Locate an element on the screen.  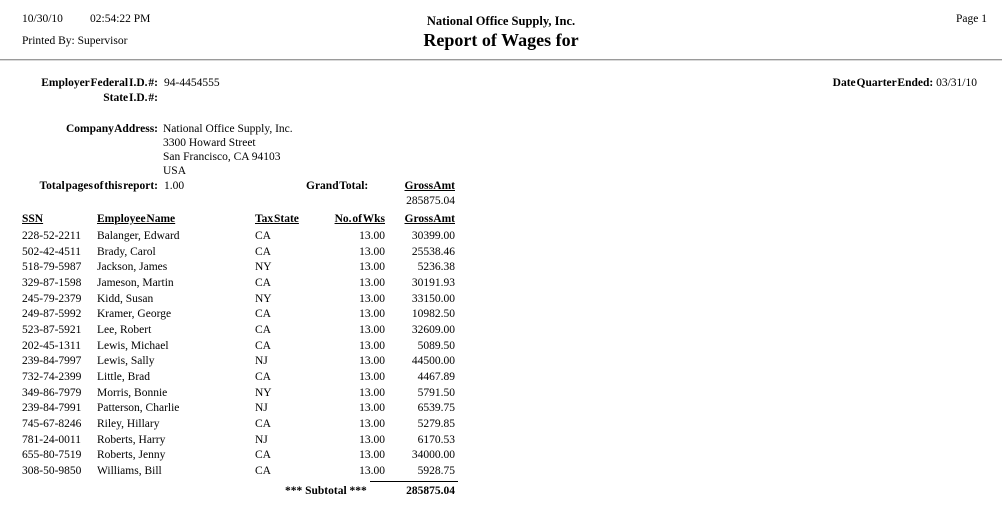
federal-id-label: Employer Federal I.D. #: is located at coordinates (99, 83).